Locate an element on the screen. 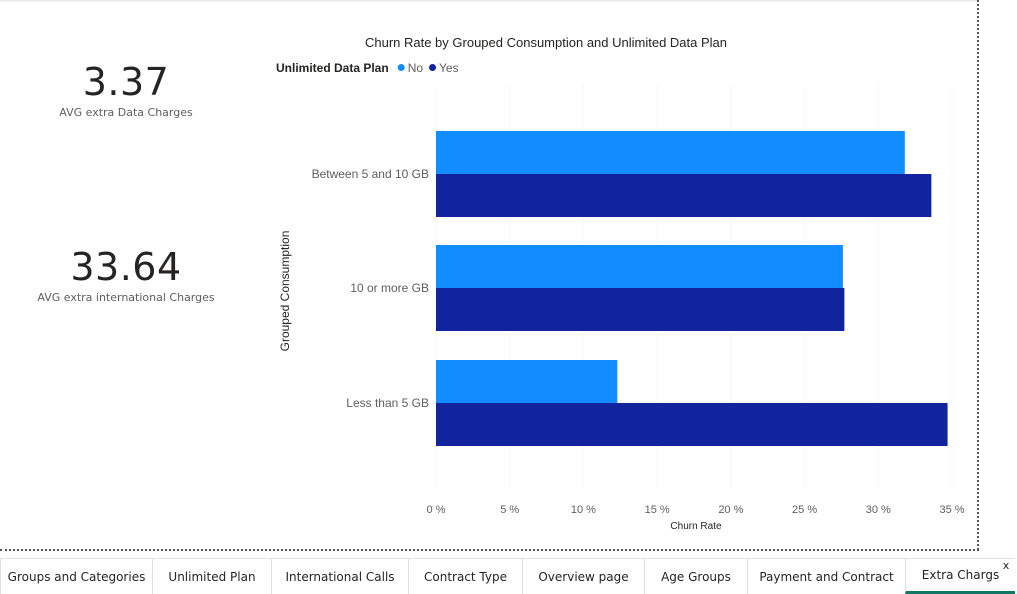 This screenshot has height=594, width=1017. tab-unlimited-plan: Unlimited Plan is located at coordinates (211, 576).